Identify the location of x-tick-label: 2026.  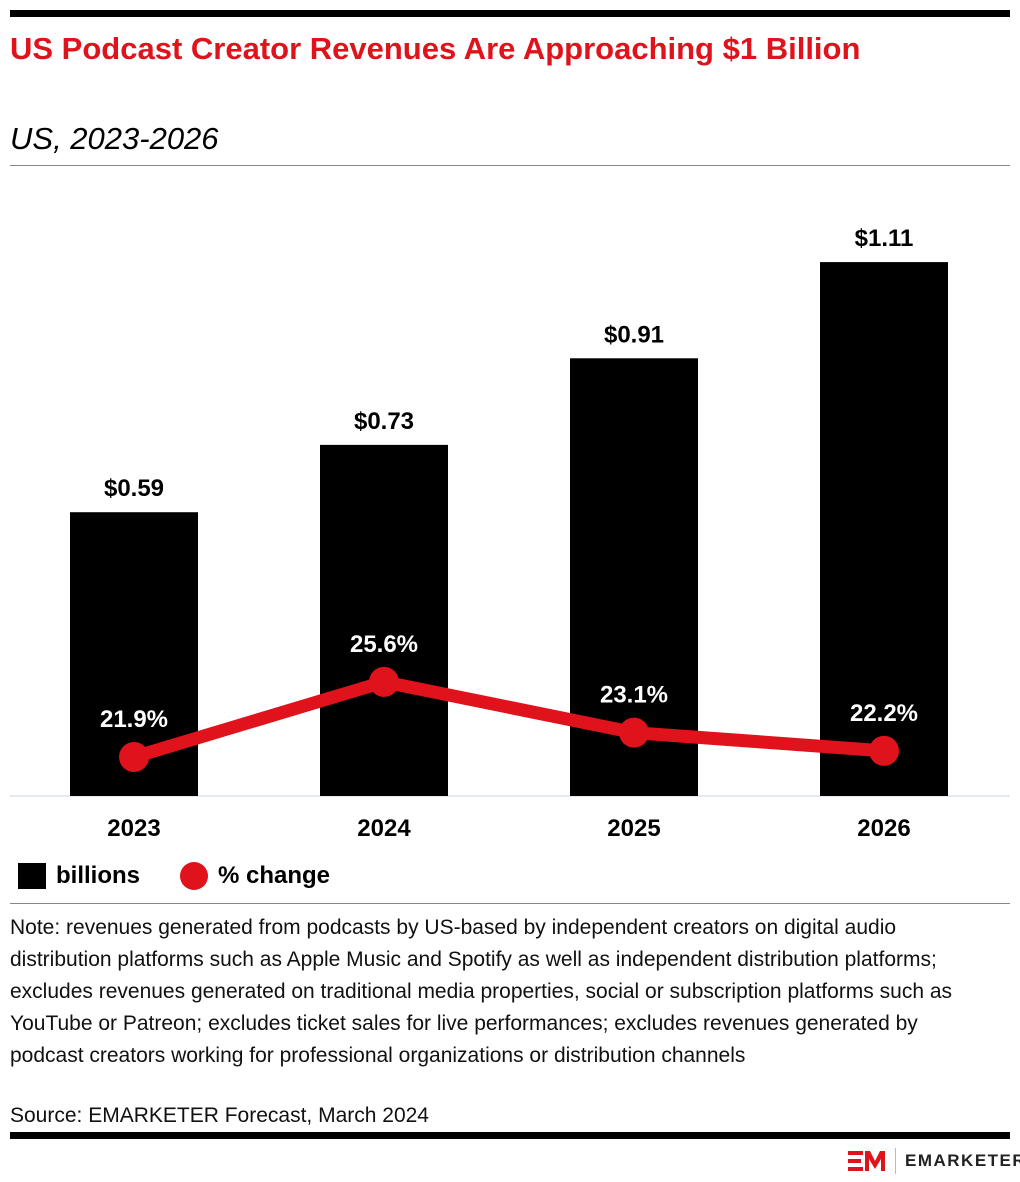
(883, 828).